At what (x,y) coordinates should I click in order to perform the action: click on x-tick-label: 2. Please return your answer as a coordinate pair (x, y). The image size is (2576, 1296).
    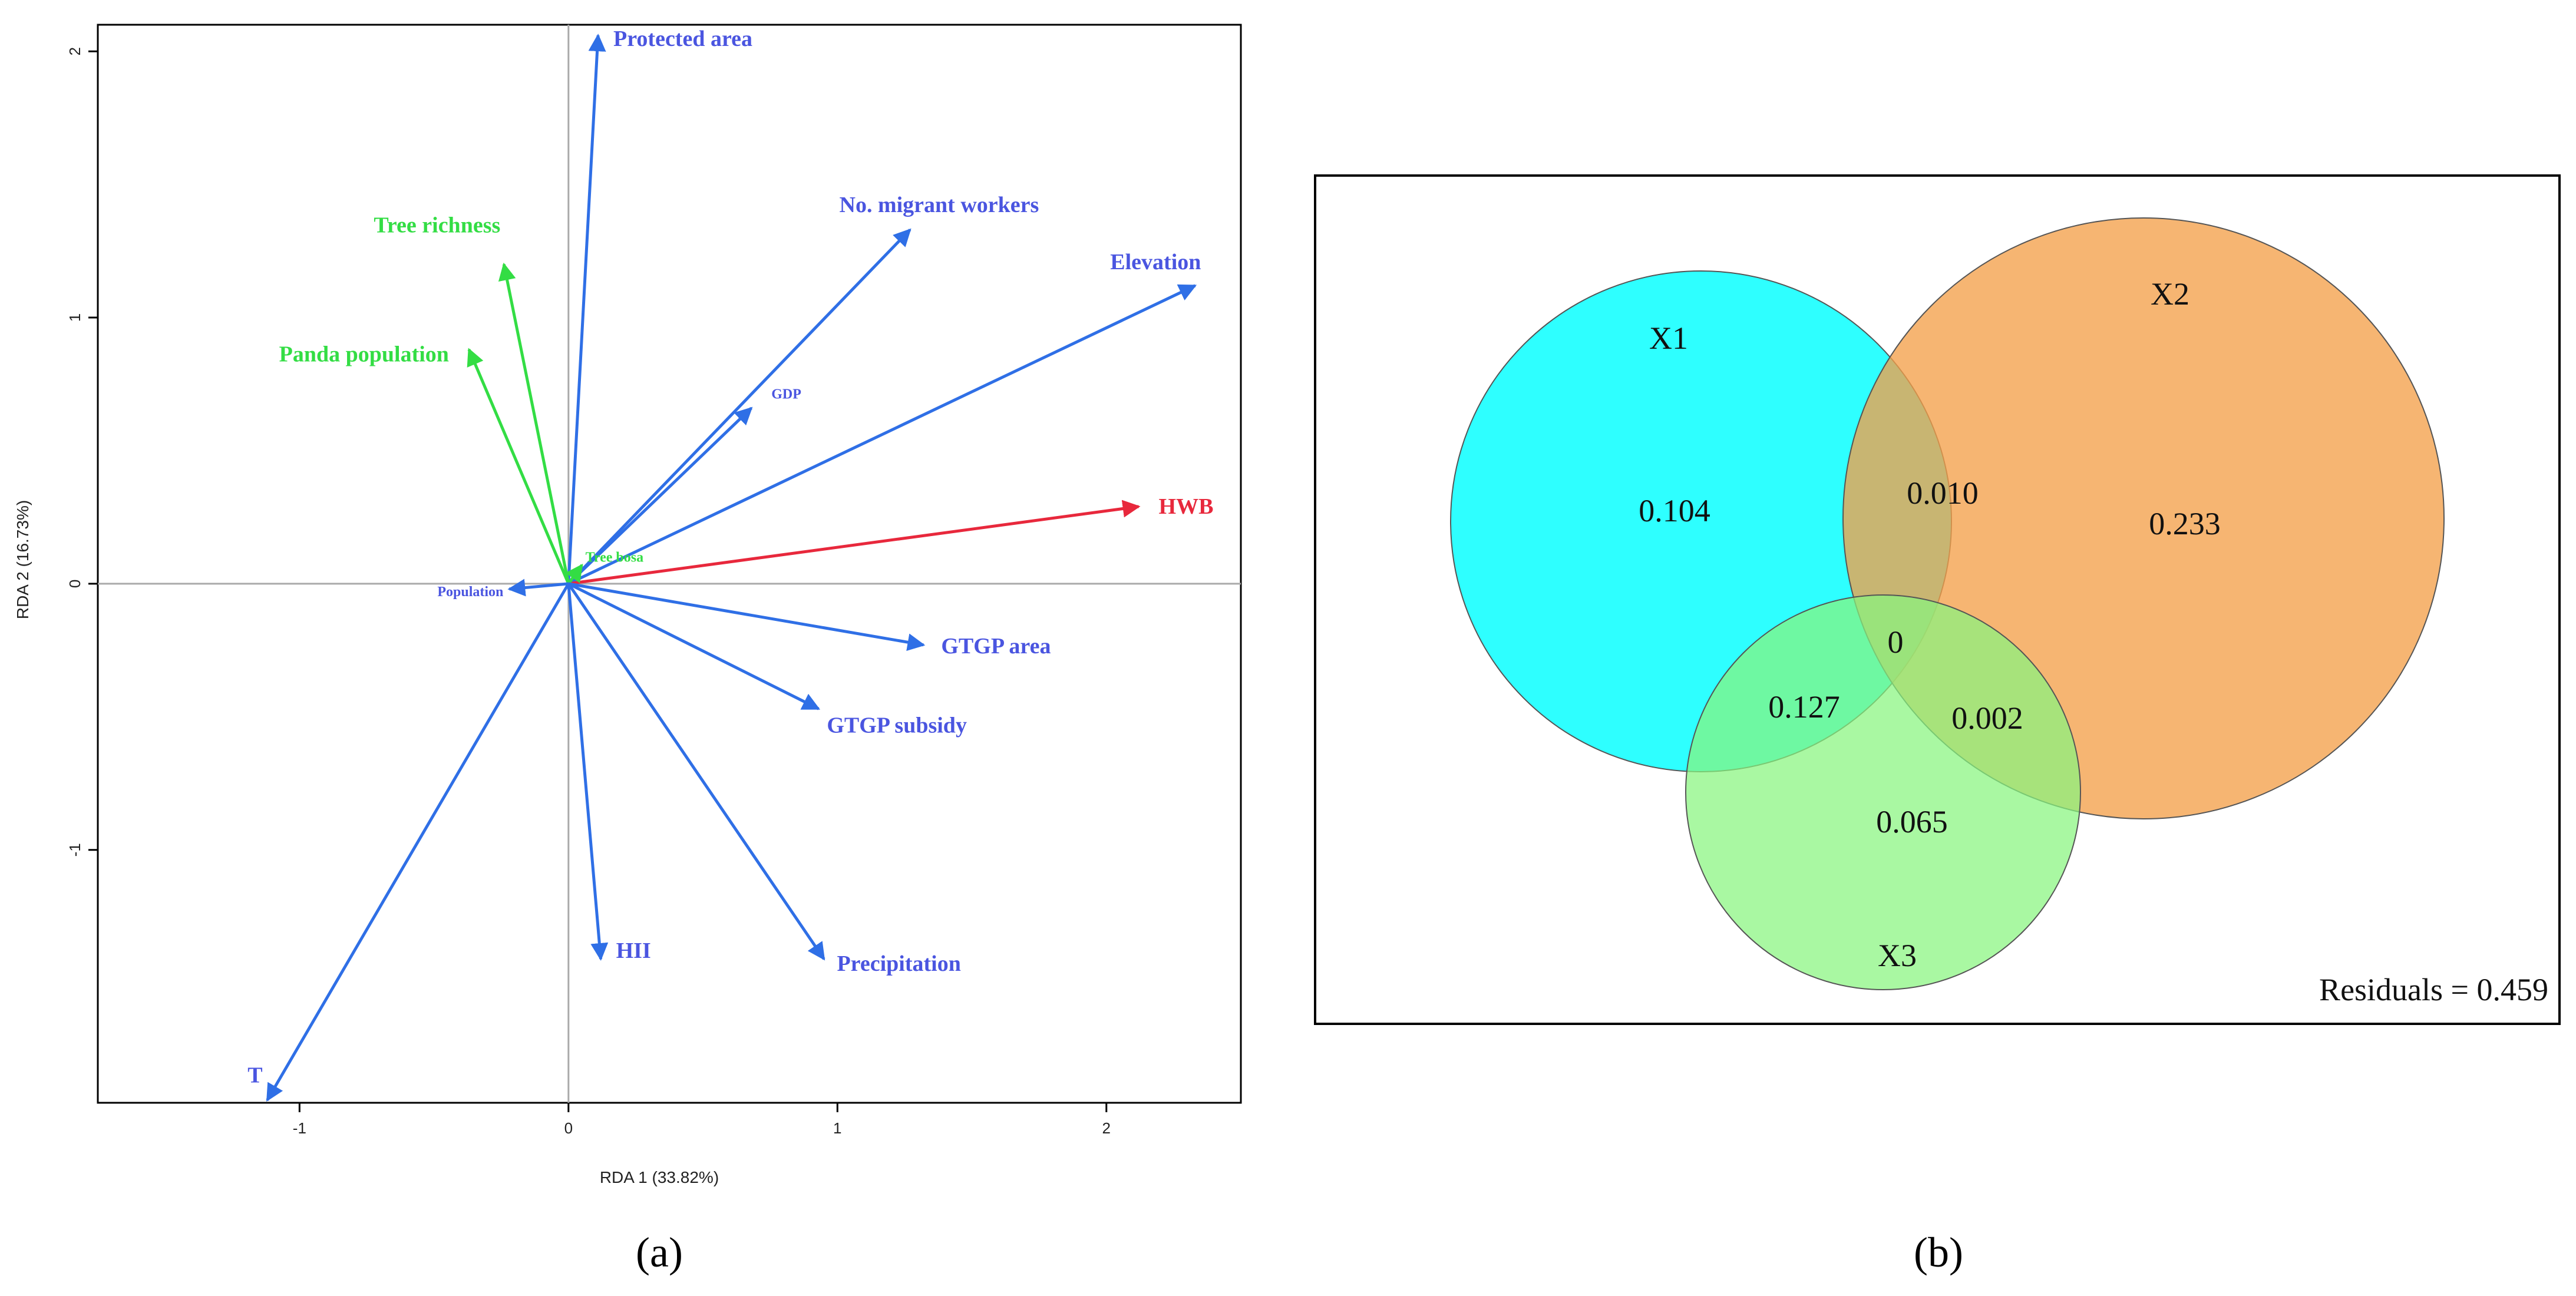
    Looking at the image, I should click on (1106, 1128).